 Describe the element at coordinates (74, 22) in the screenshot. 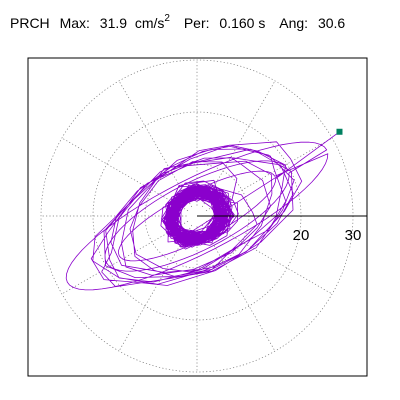

I see `max-label: Max:` at that location.